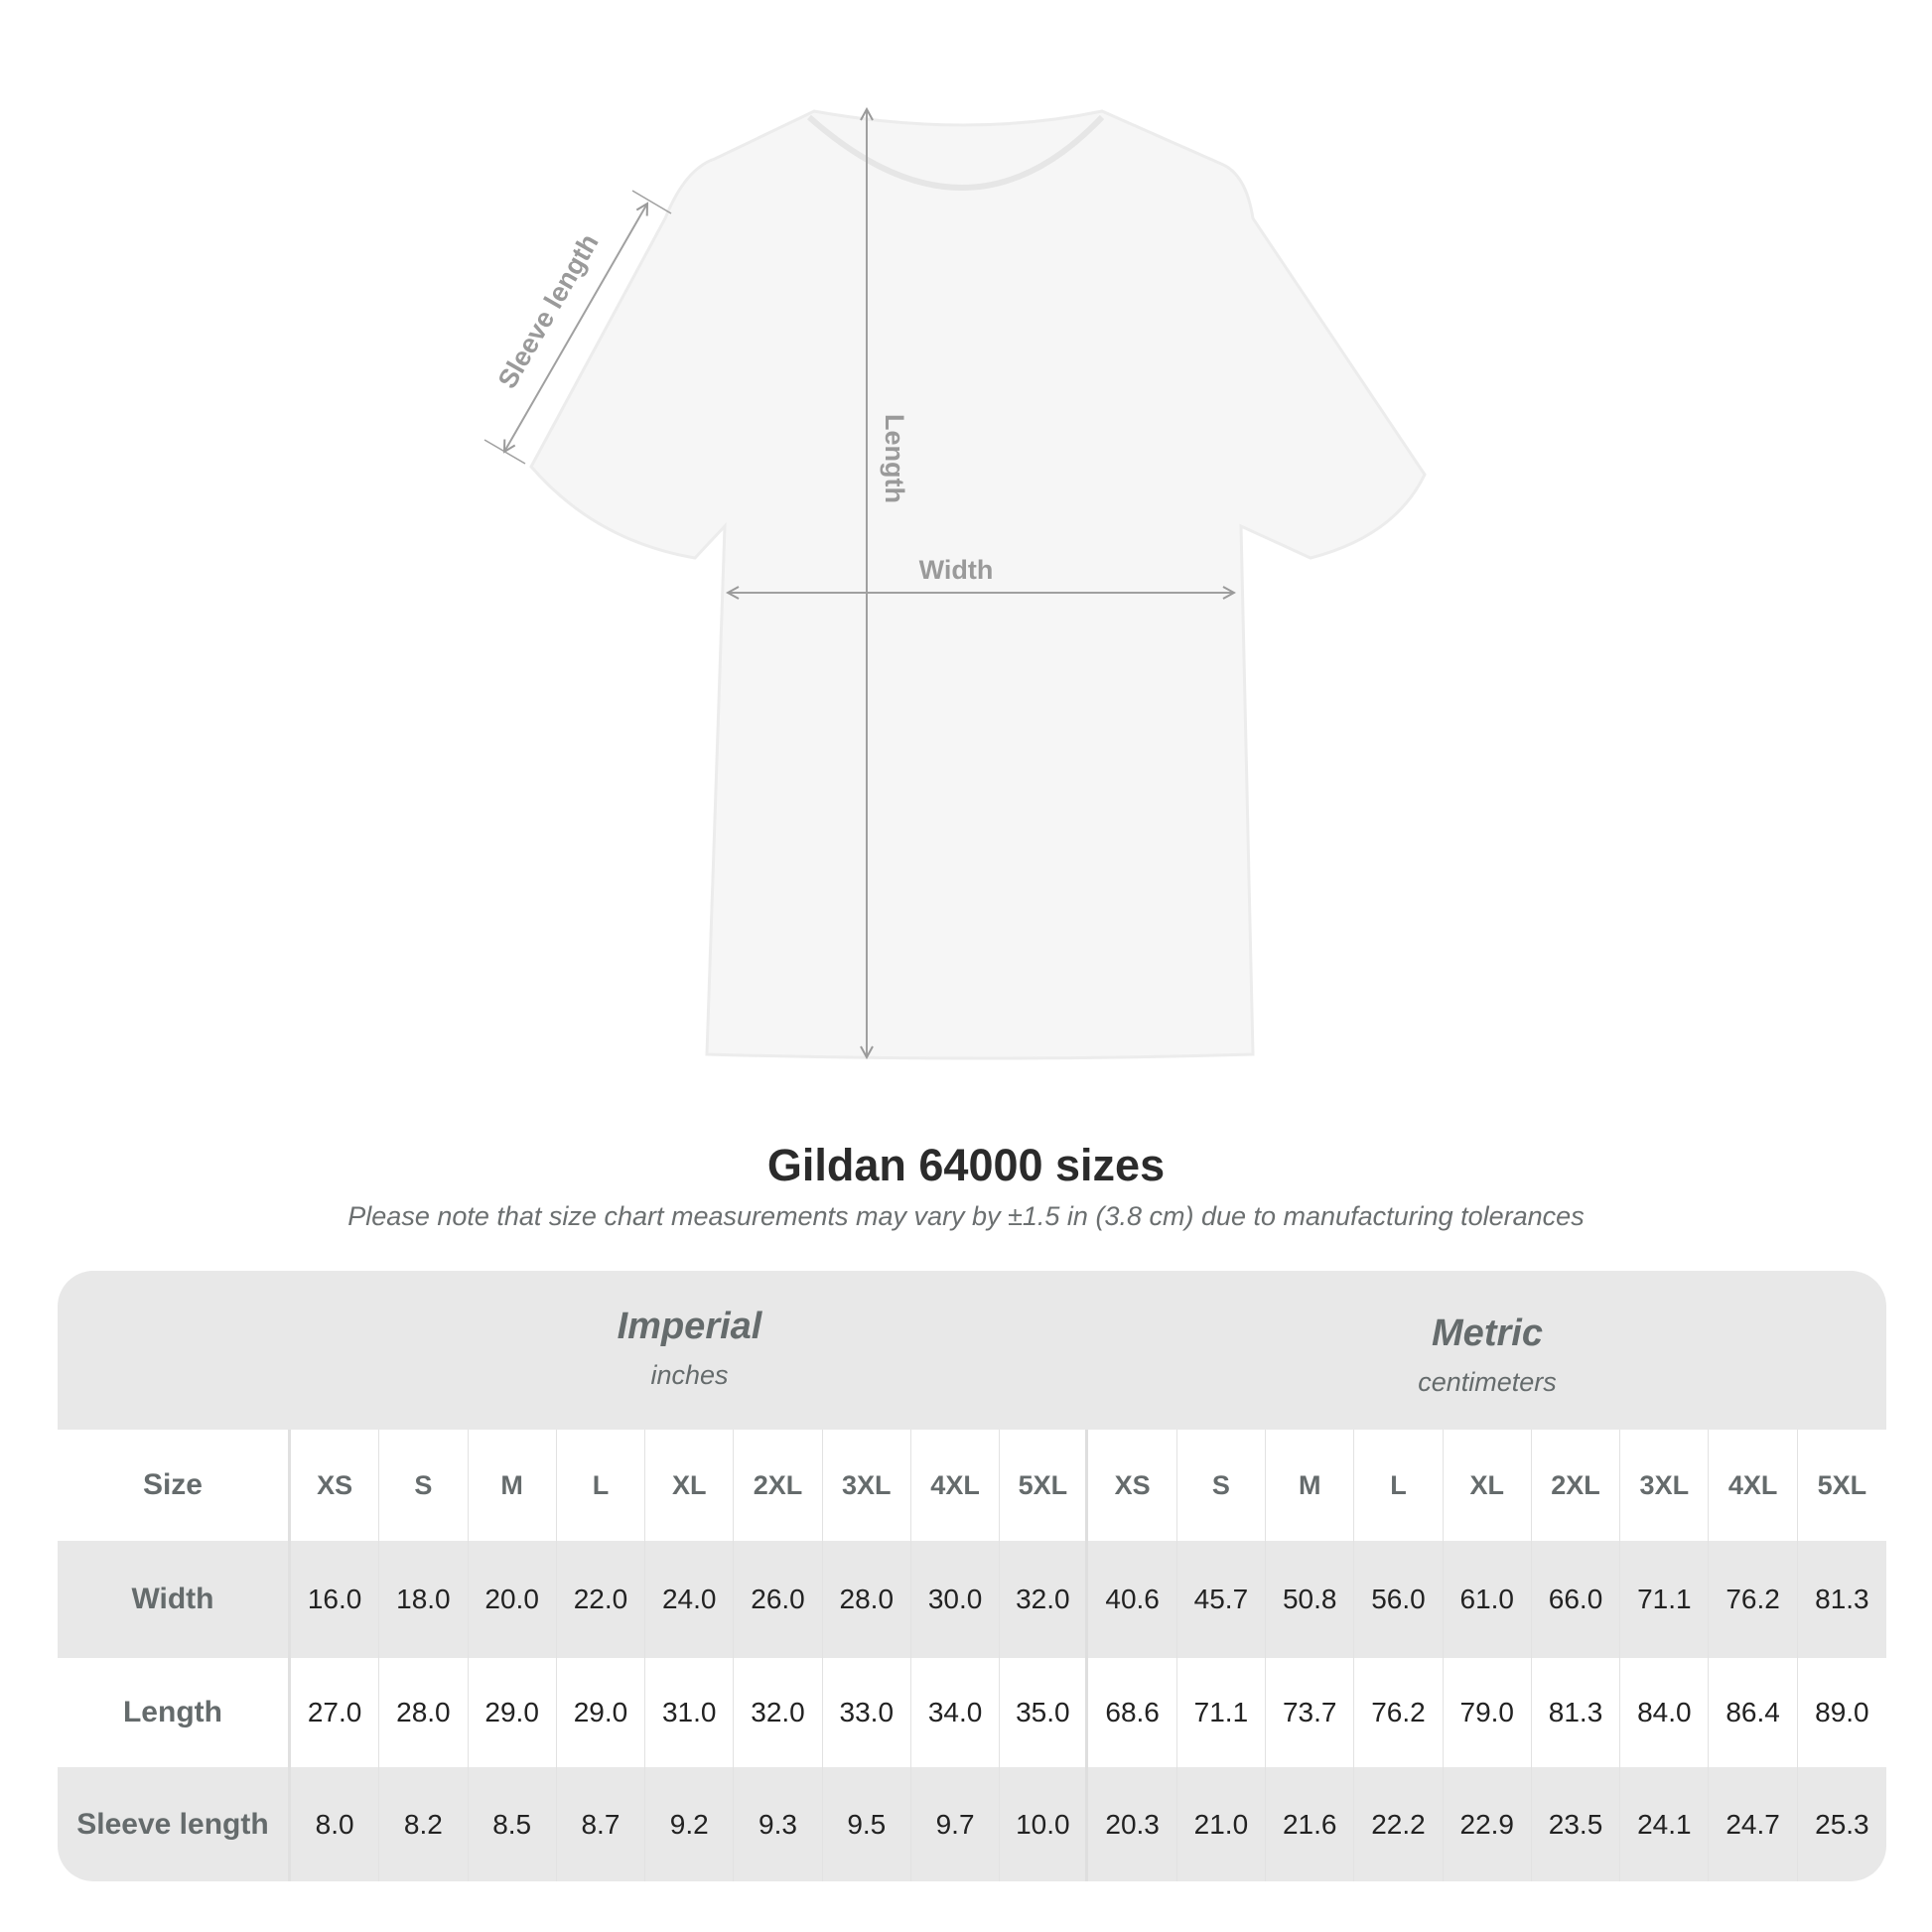  Describe the element at coordinates (424, 1824) in the screenshot. I see `table-cell: 8.2` at that location.